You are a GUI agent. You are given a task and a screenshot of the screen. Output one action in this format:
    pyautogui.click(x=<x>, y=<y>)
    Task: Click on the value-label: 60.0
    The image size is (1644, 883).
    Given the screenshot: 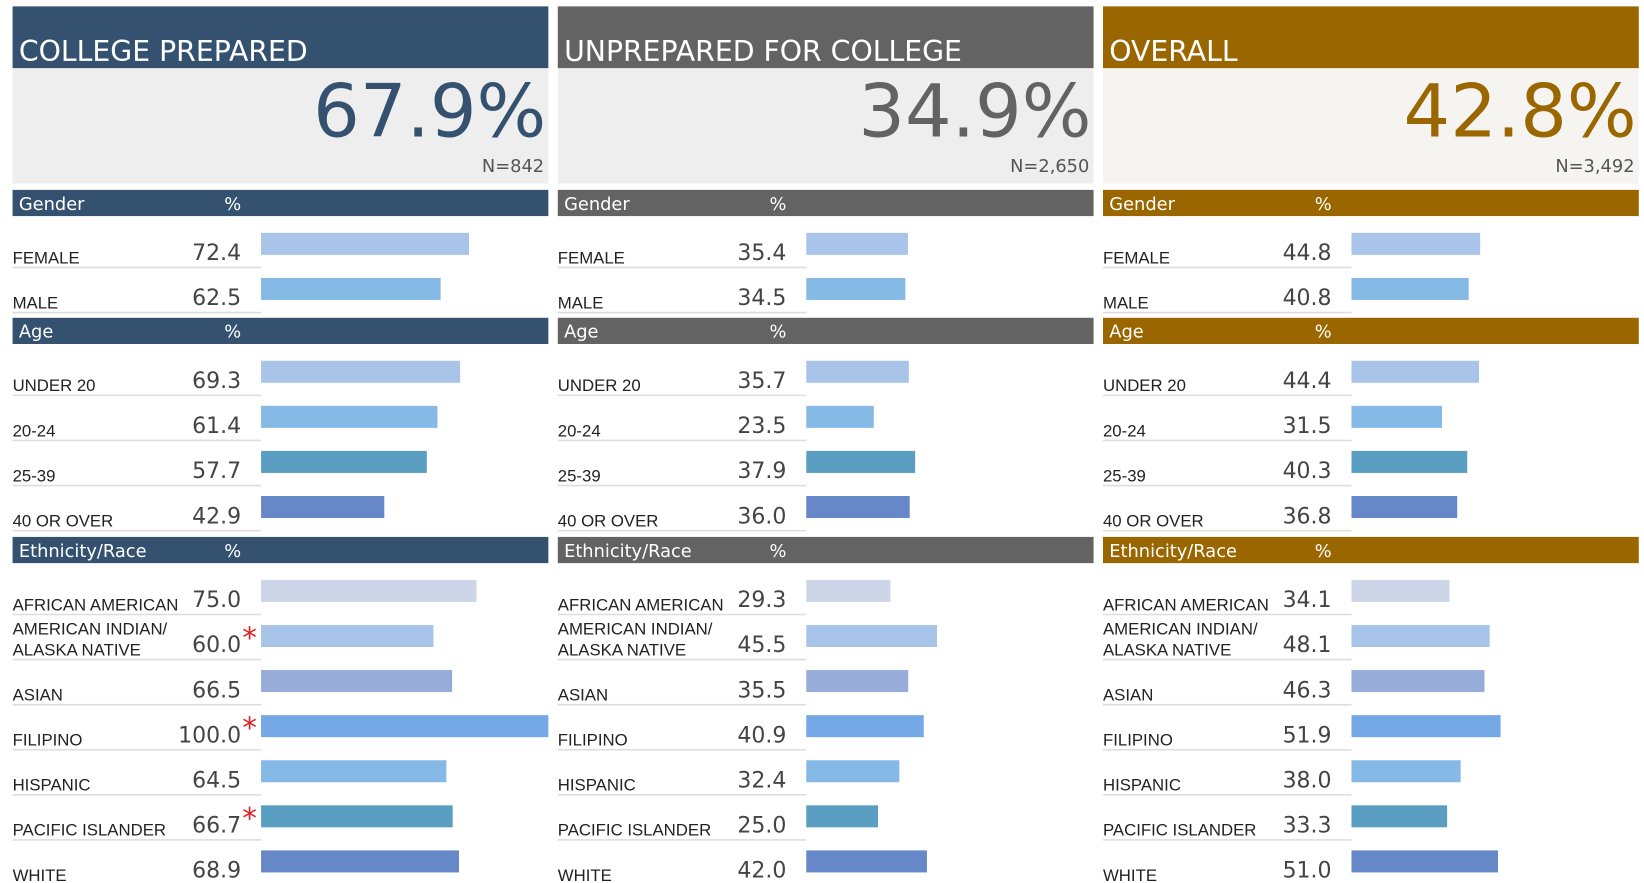 What is the action you would take?
    pyautogui.click(x=216, y=645)
    